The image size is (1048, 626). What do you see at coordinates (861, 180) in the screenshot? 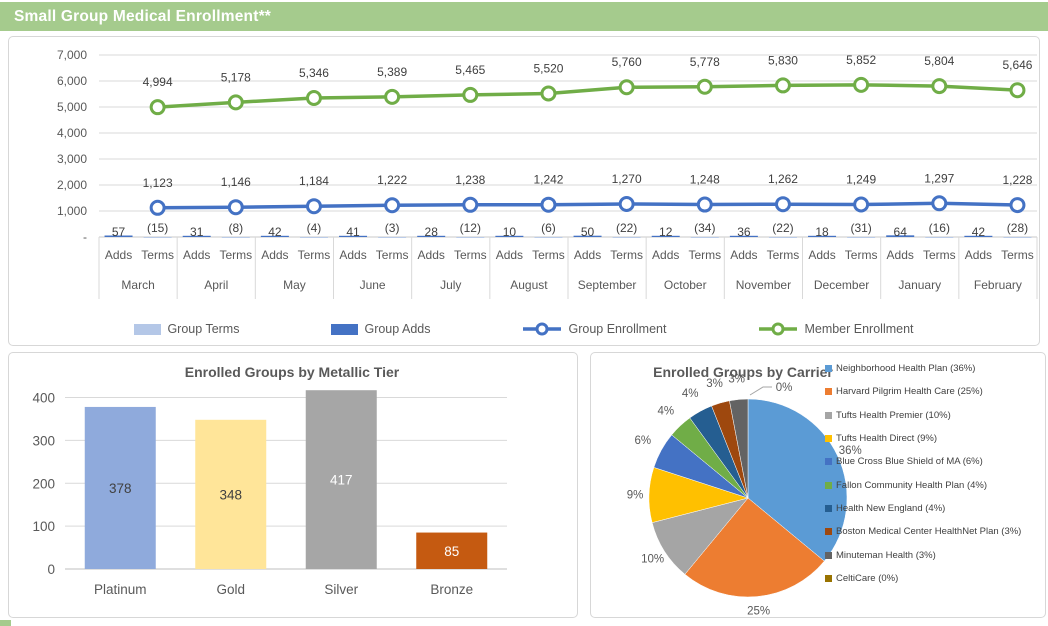
I see `series-data-label: 1,249` at bounding box center [861, 180].